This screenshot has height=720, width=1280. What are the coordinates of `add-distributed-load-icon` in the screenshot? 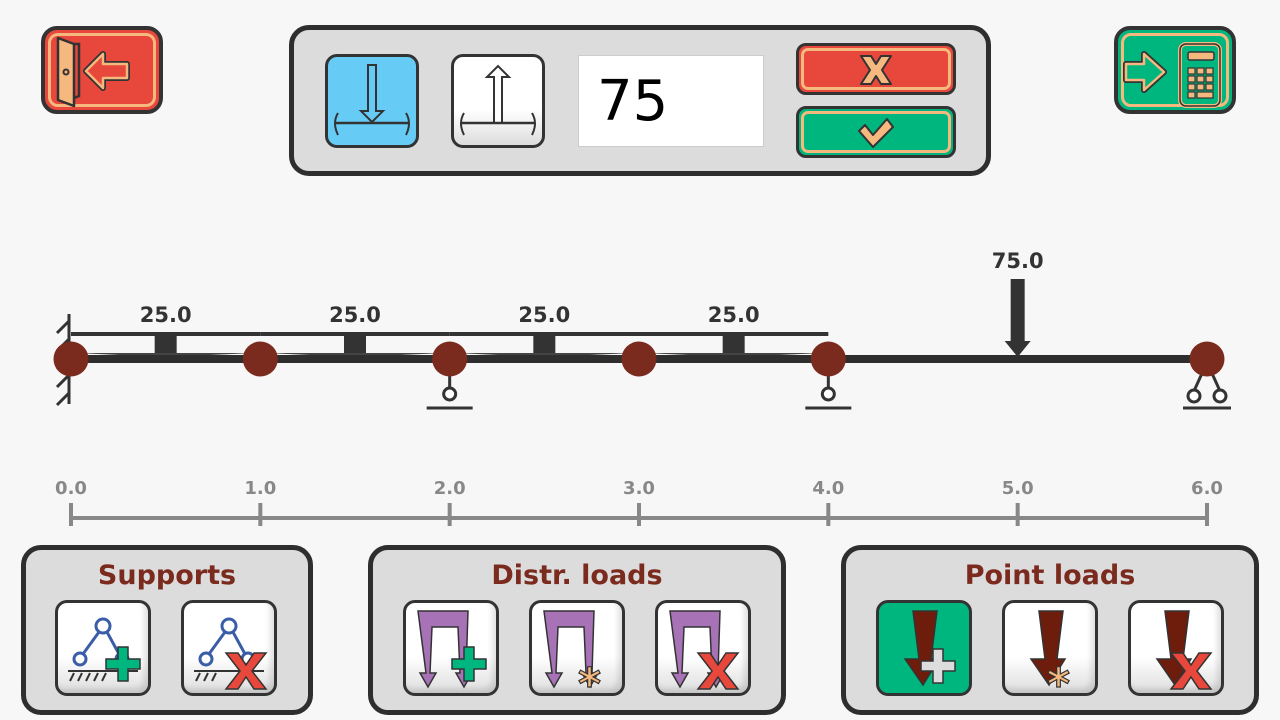 It's located at (452, 649).